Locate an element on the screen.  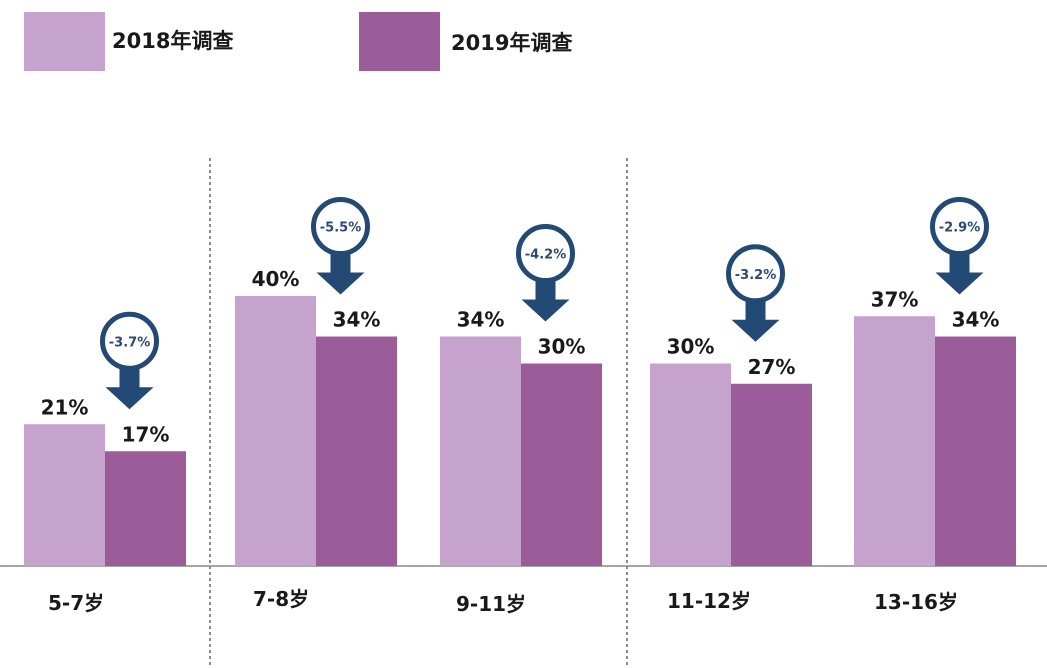
diff-marker-3: -3.2% is located at coordinates (755, 293).